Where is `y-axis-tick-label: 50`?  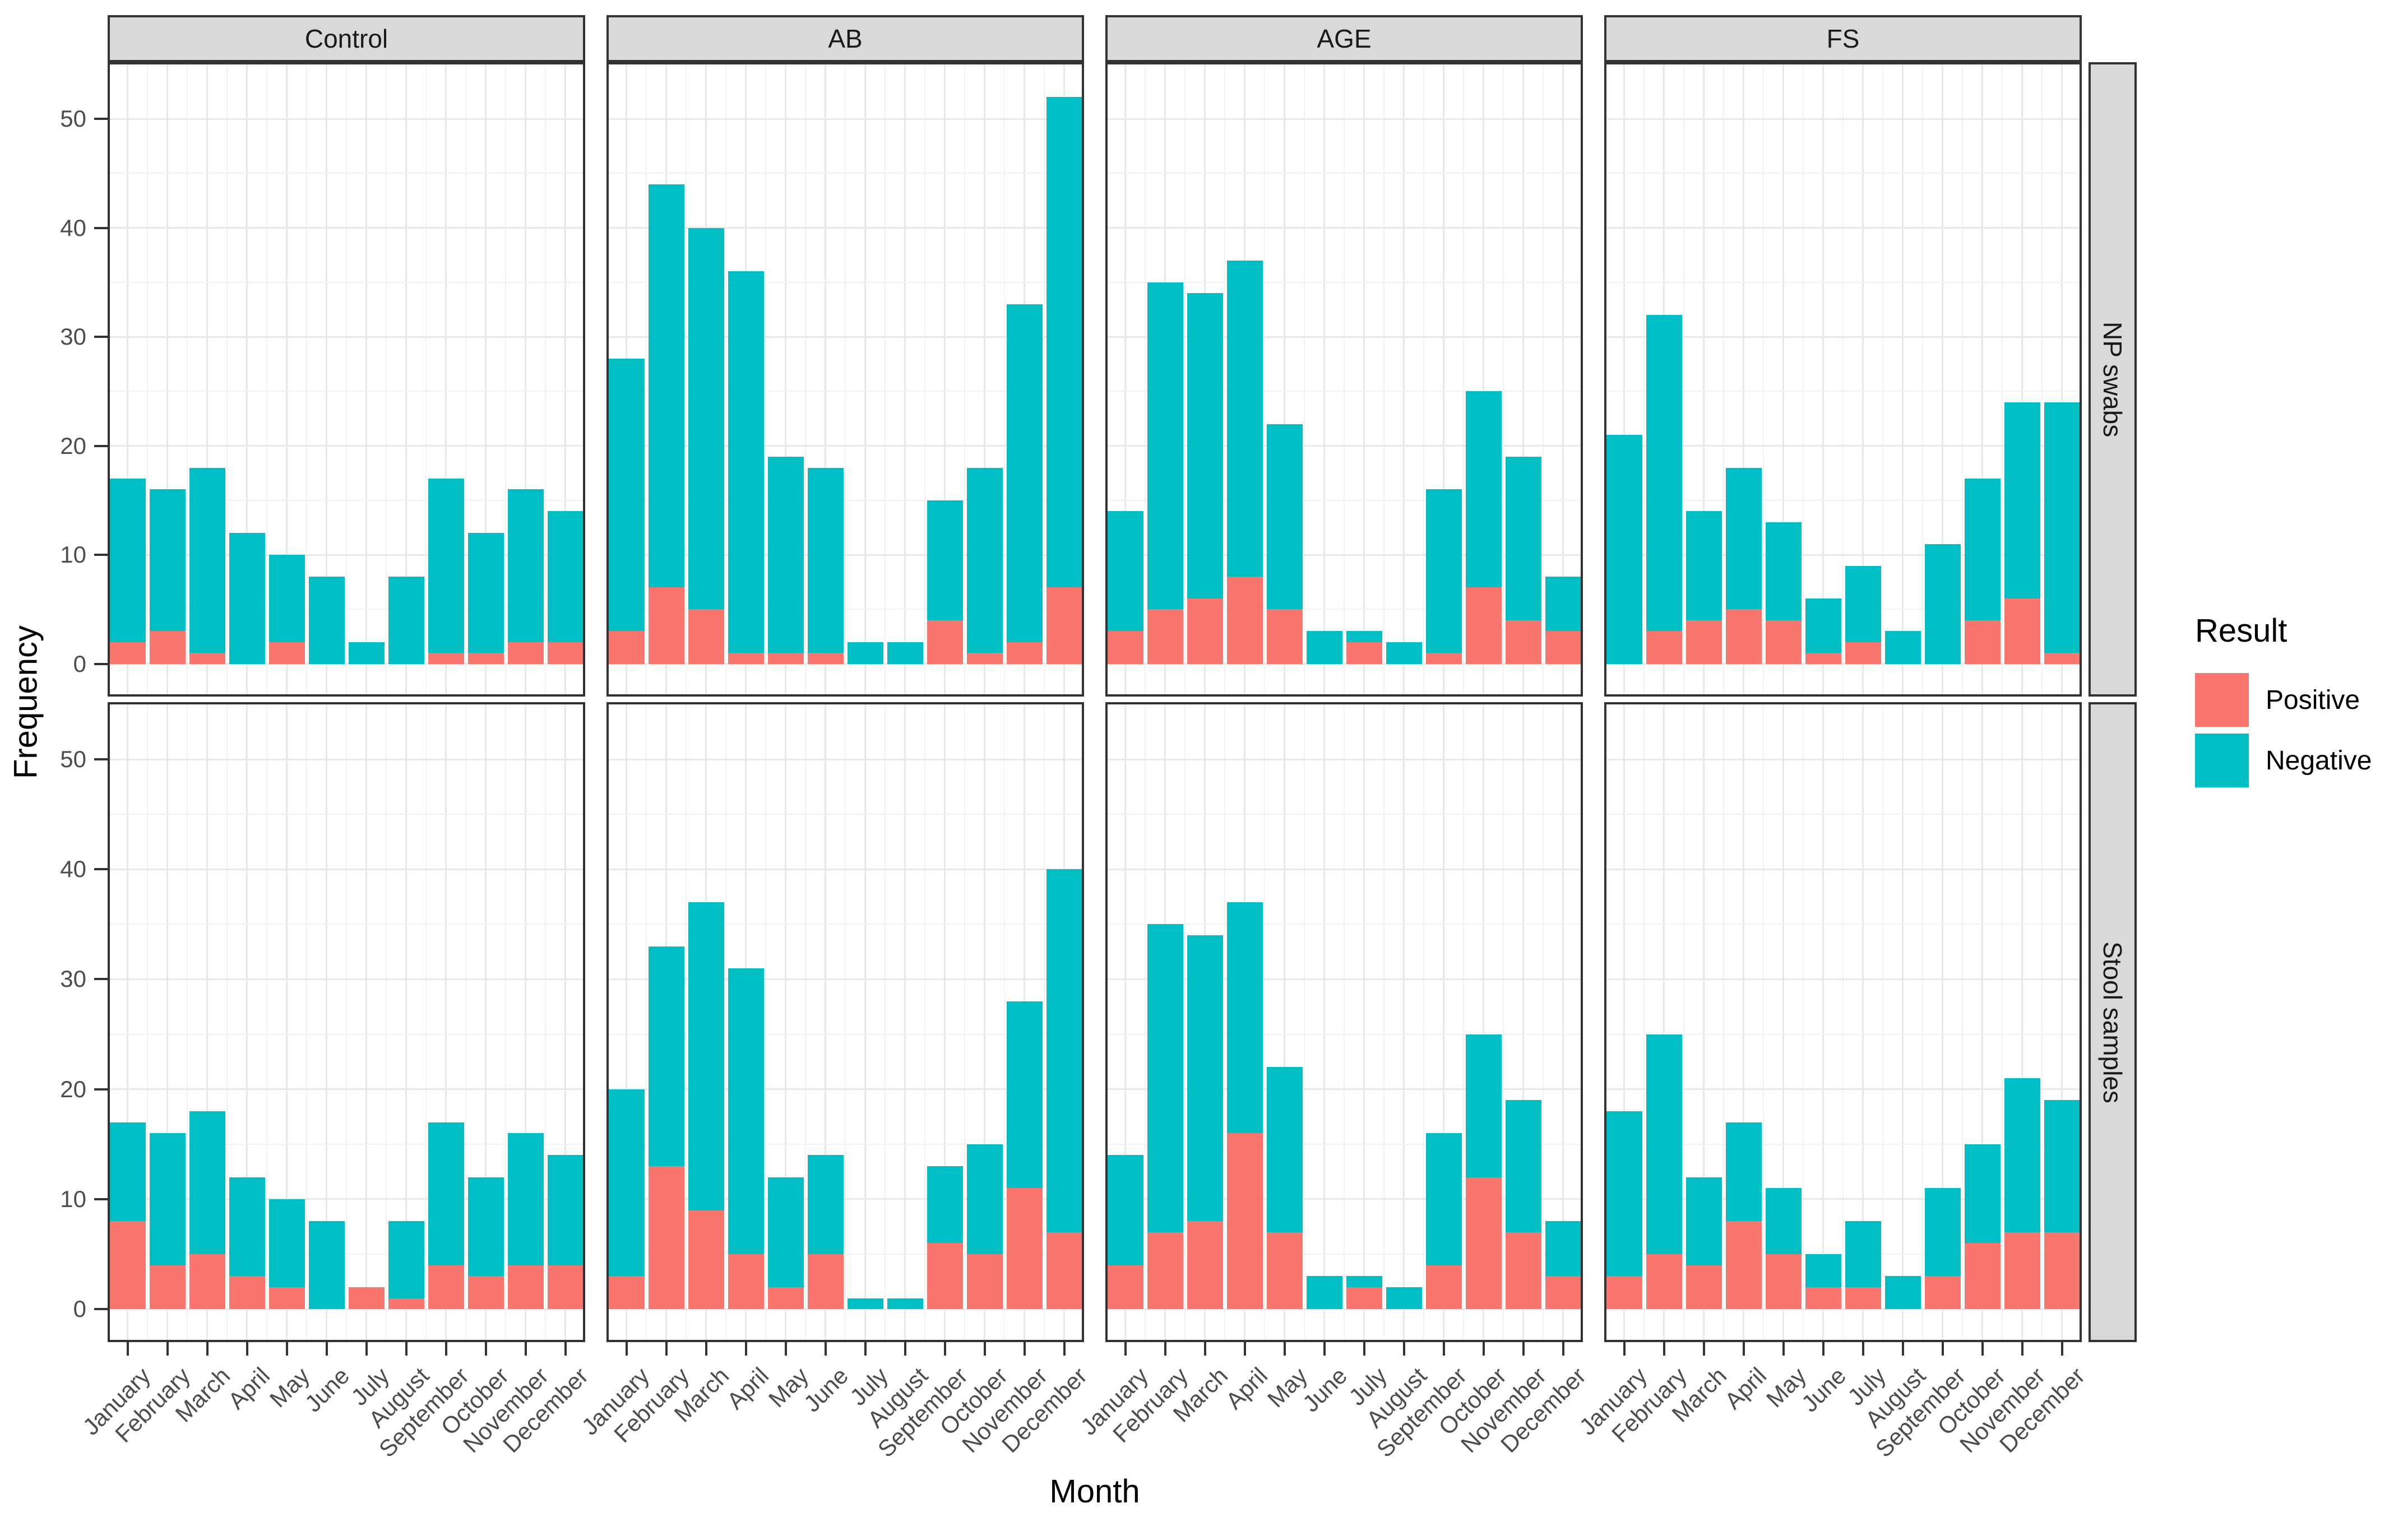
y-axis-tick-label: 50 is located at coordinates (73, 118).